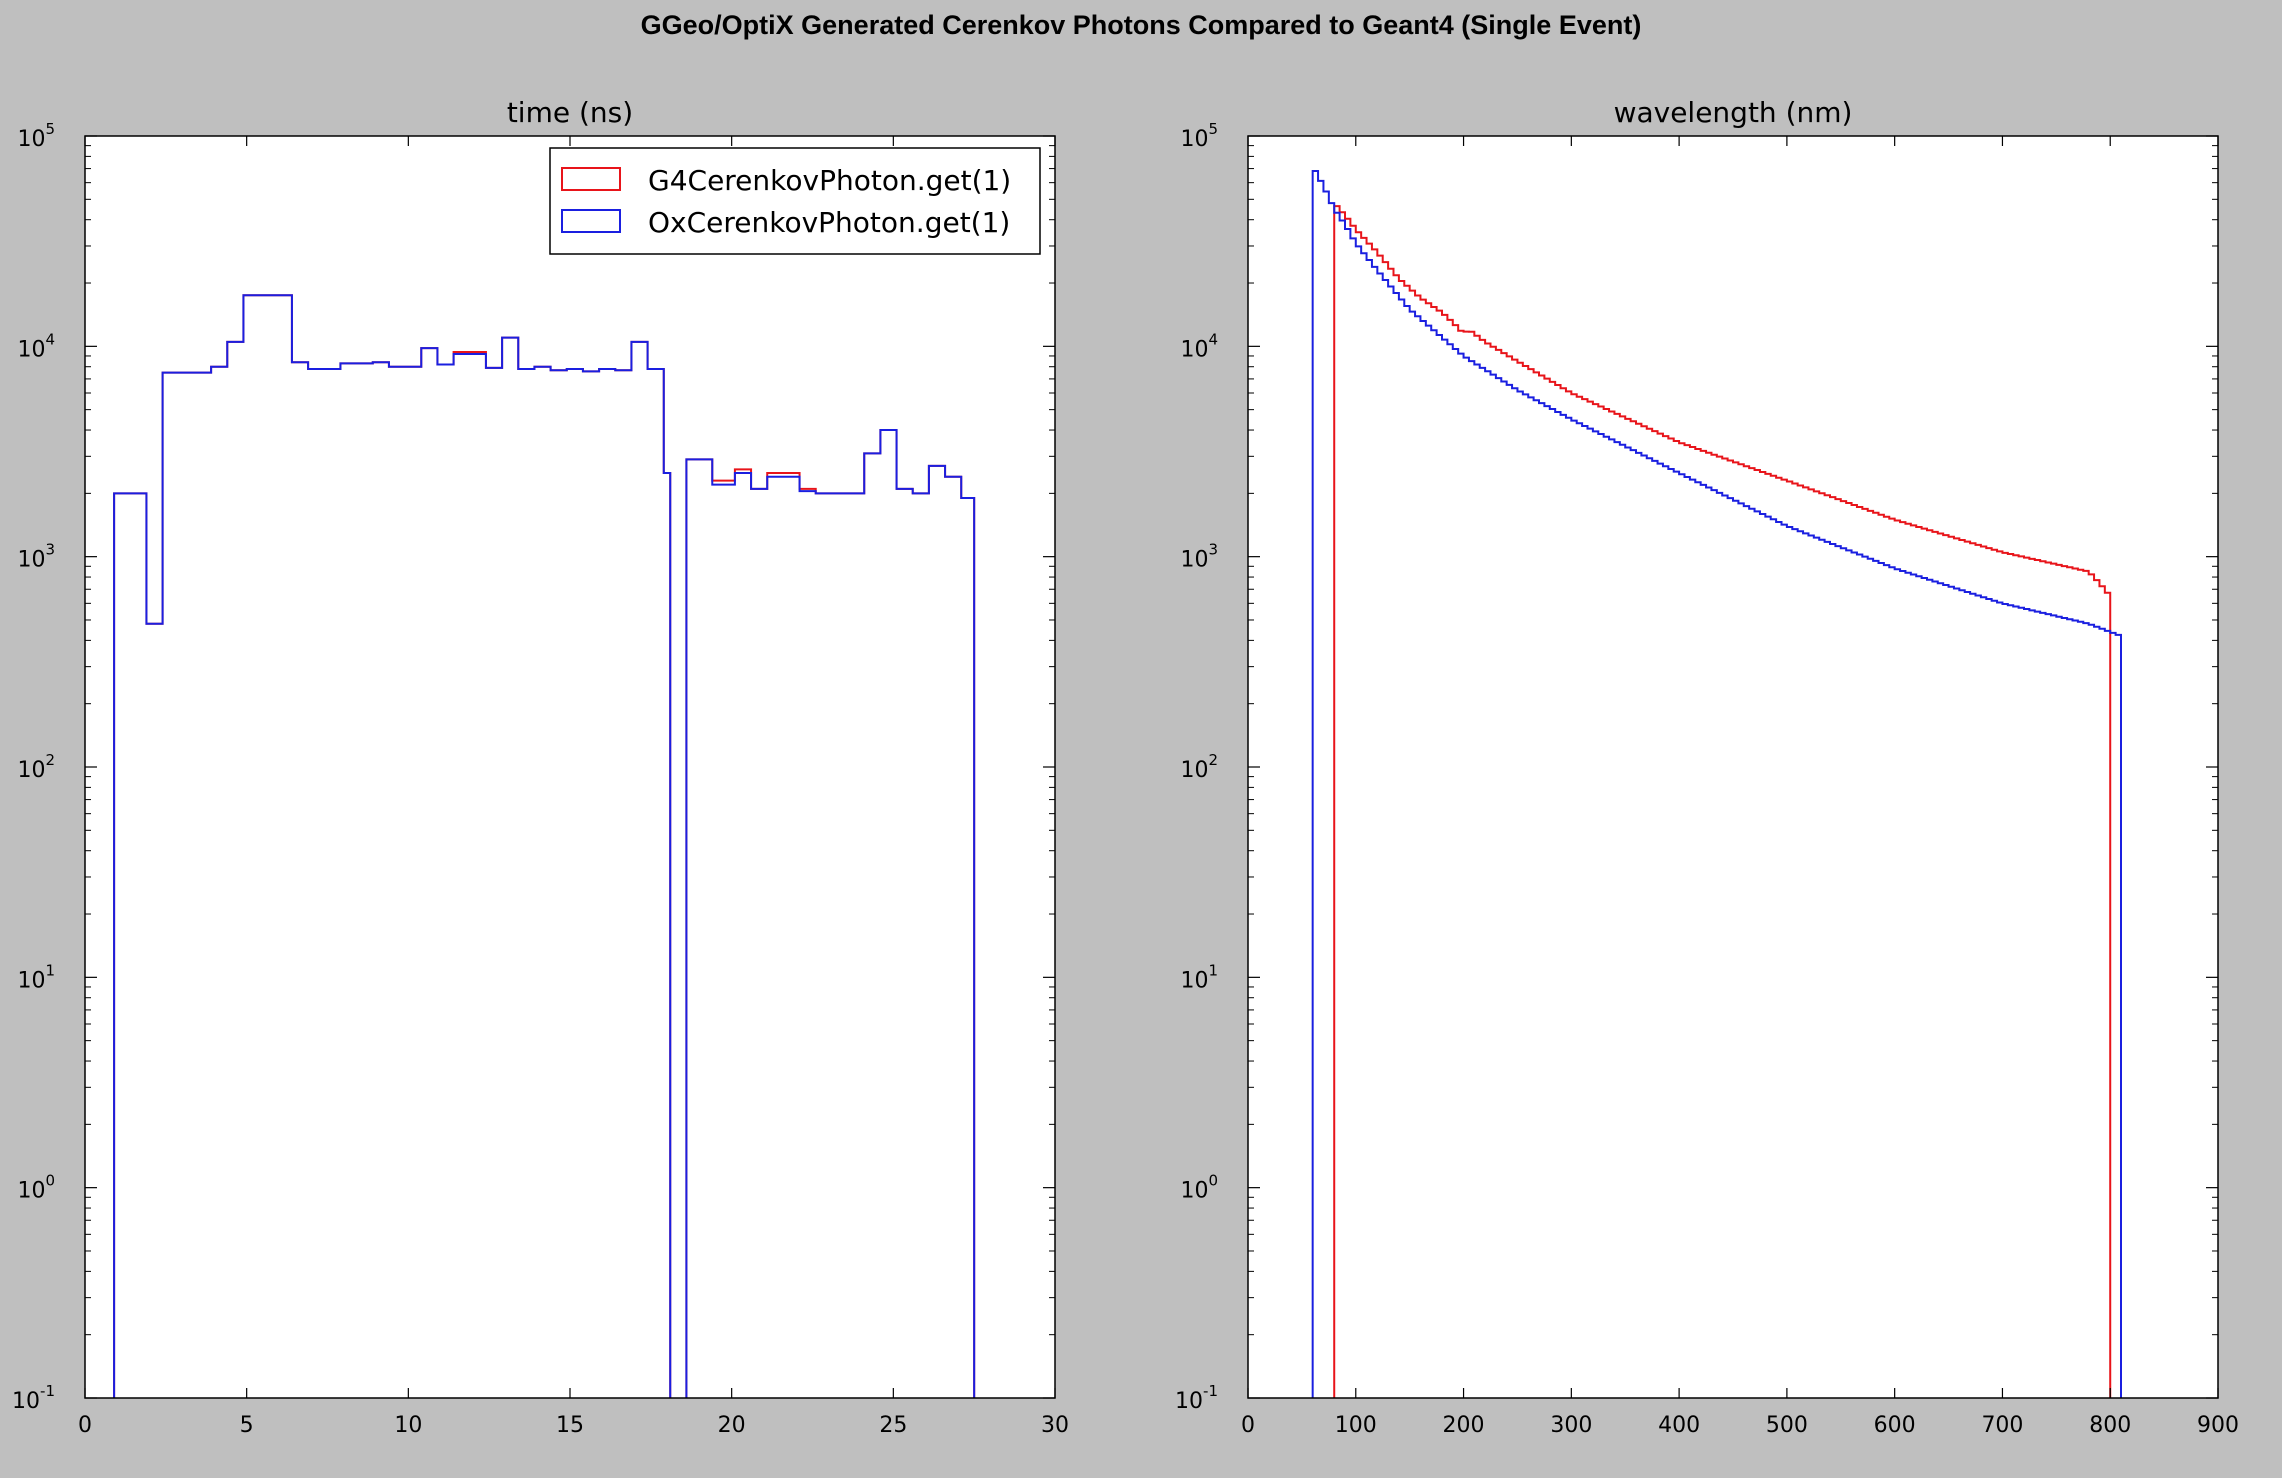 The width and height of the screenshot is (2282, 1478). I want to click on legend-label: G4CerenkovPhoton.get(1), so click(829, 180).